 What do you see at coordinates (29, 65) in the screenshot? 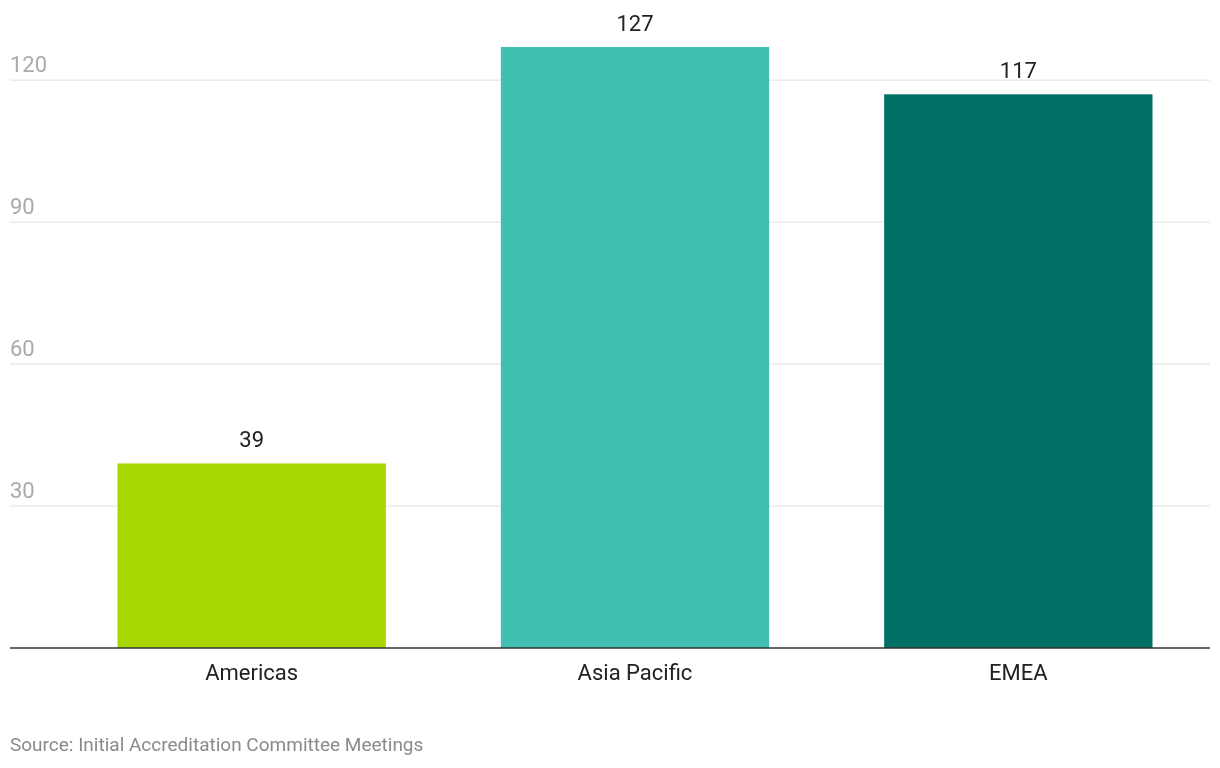
I see `y-tick-label: 120` at bounding box center [29, 65].